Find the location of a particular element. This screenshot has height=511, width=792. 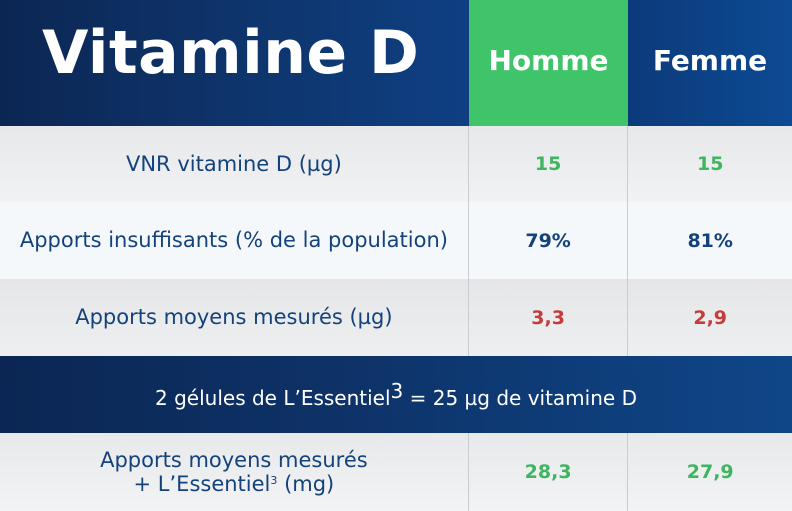

homme-value: 28,3 is located at coordinates (548, 472).